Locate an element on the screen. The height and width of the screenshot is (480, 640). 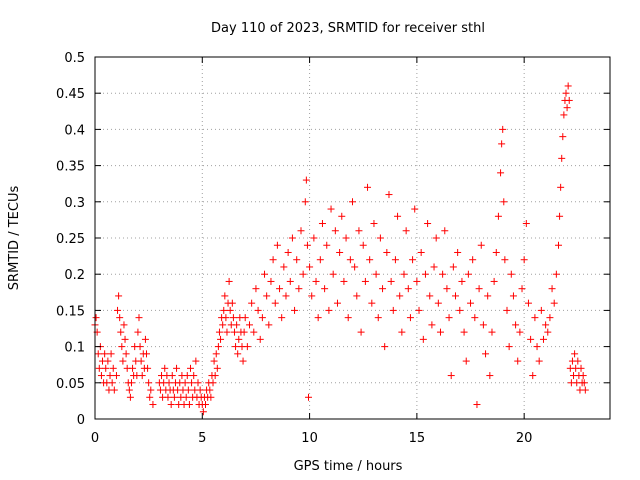
y-tick-label: 0.3 is located at coordinates (74, 203).